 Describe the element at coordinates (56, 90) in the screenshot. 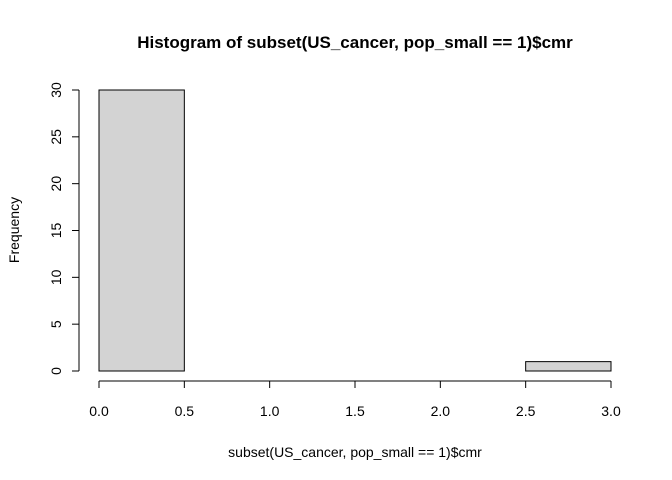

I see `y-tick-label: 30` at that location.